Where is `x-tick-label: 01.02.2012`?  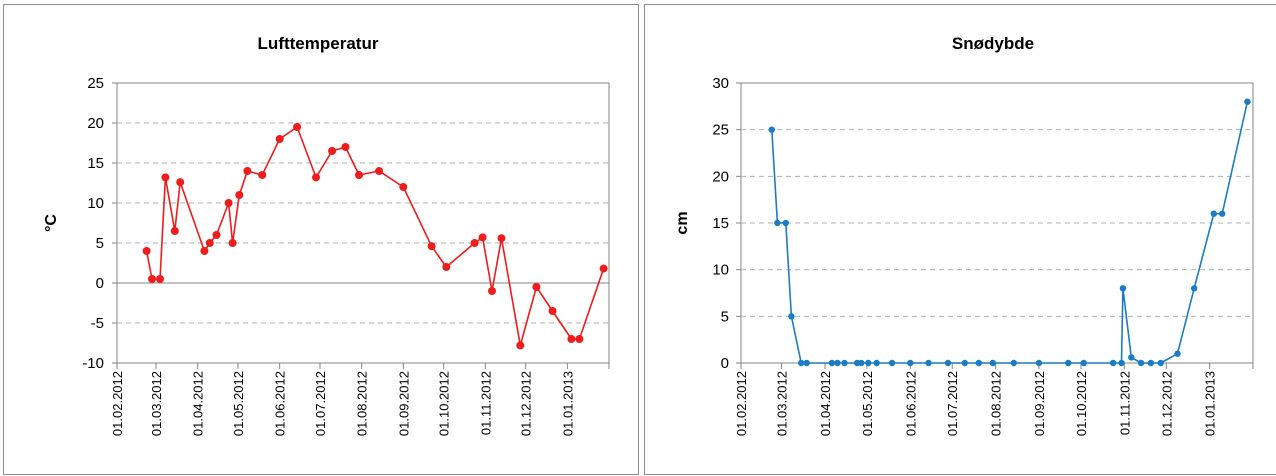 x-tick-label: 01.02.2012 is located at coordinates (741, 403).